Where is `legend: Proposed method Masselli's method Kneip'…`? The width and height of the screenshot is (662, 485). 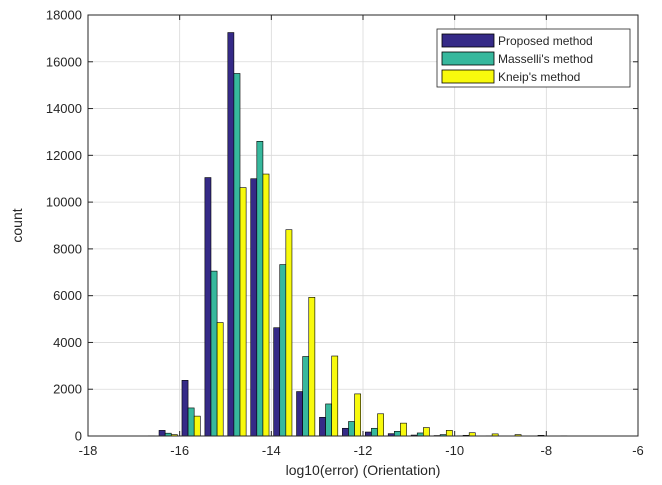
legend: Proposed method Masselli's method Kneip'… is located at coordinates (533, 58).